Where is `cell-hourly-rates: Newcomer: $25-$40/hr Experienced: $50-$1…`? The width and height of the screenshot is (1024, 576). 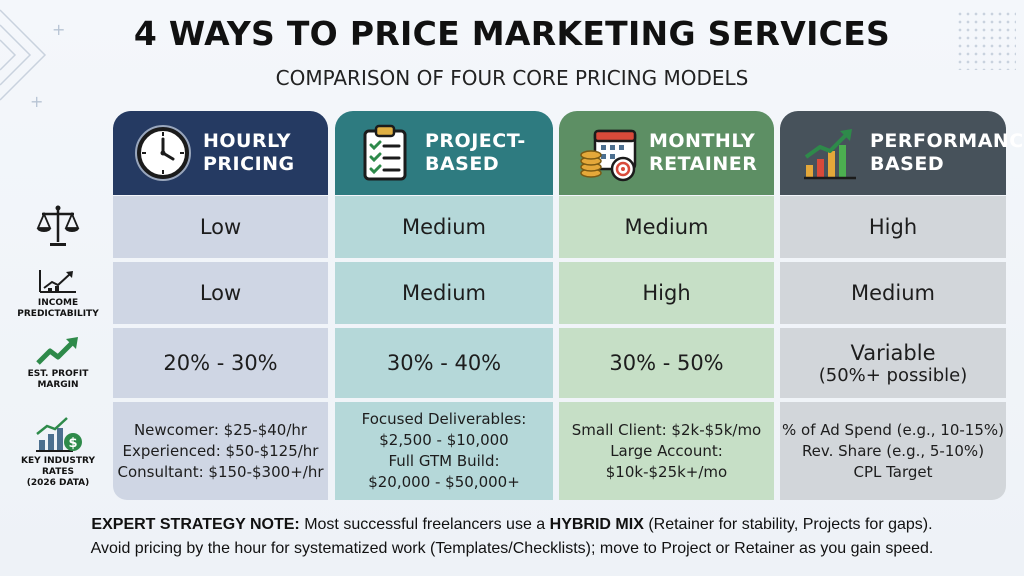 cell-hourly-rates: Newcomer: $25-$40/hr Experienced: $50-$1… is located at coordinates (220, 451).